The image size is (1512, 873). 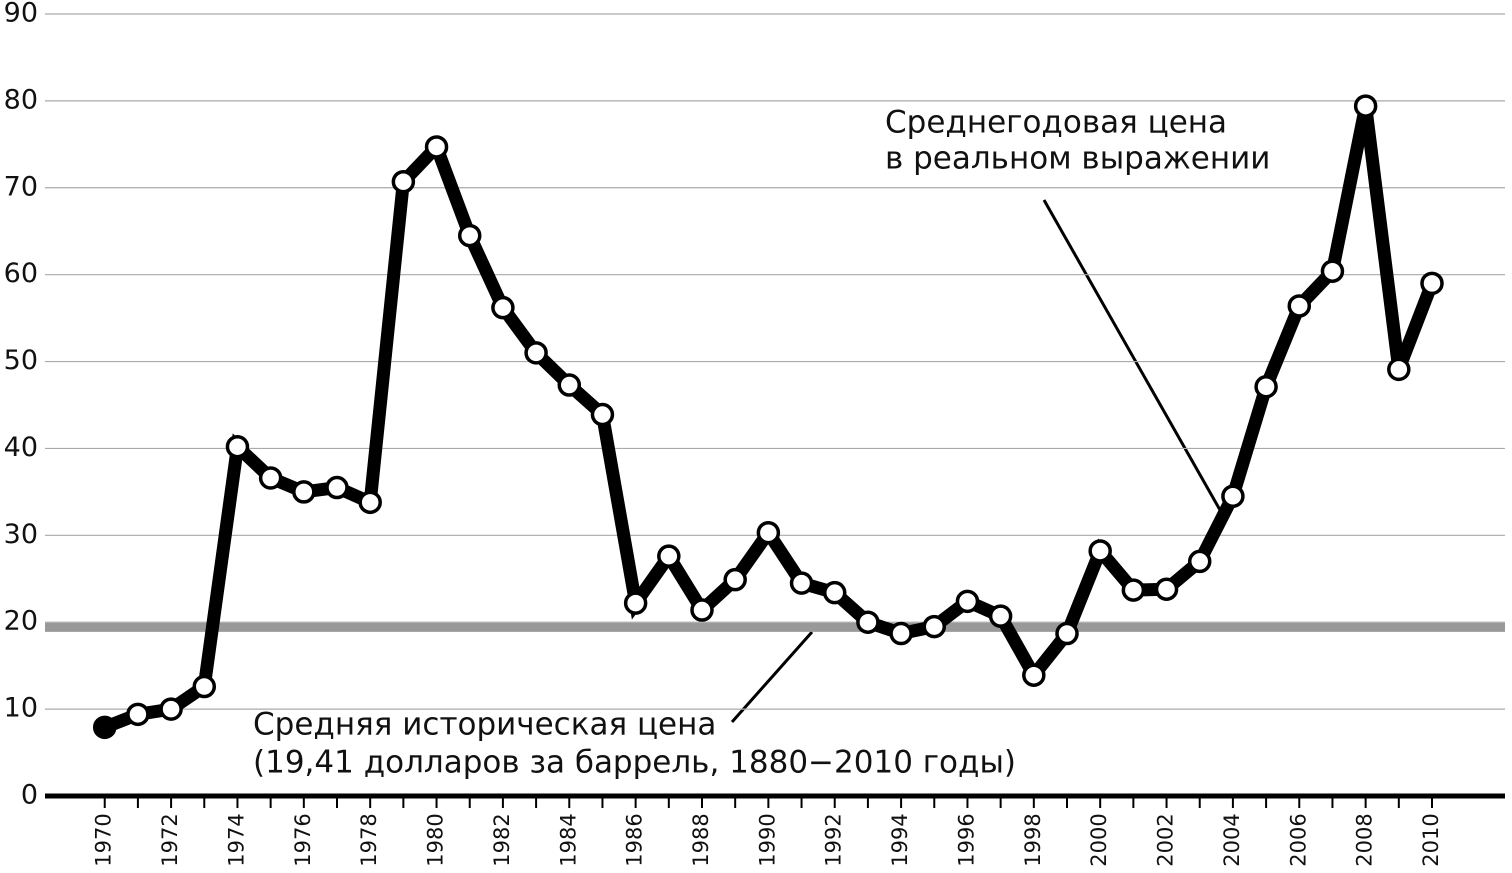 What do you see at coordinates (236, 839) in the screenshot?
I see `x-tick-label: 1974` at bounding box center [236, 839].